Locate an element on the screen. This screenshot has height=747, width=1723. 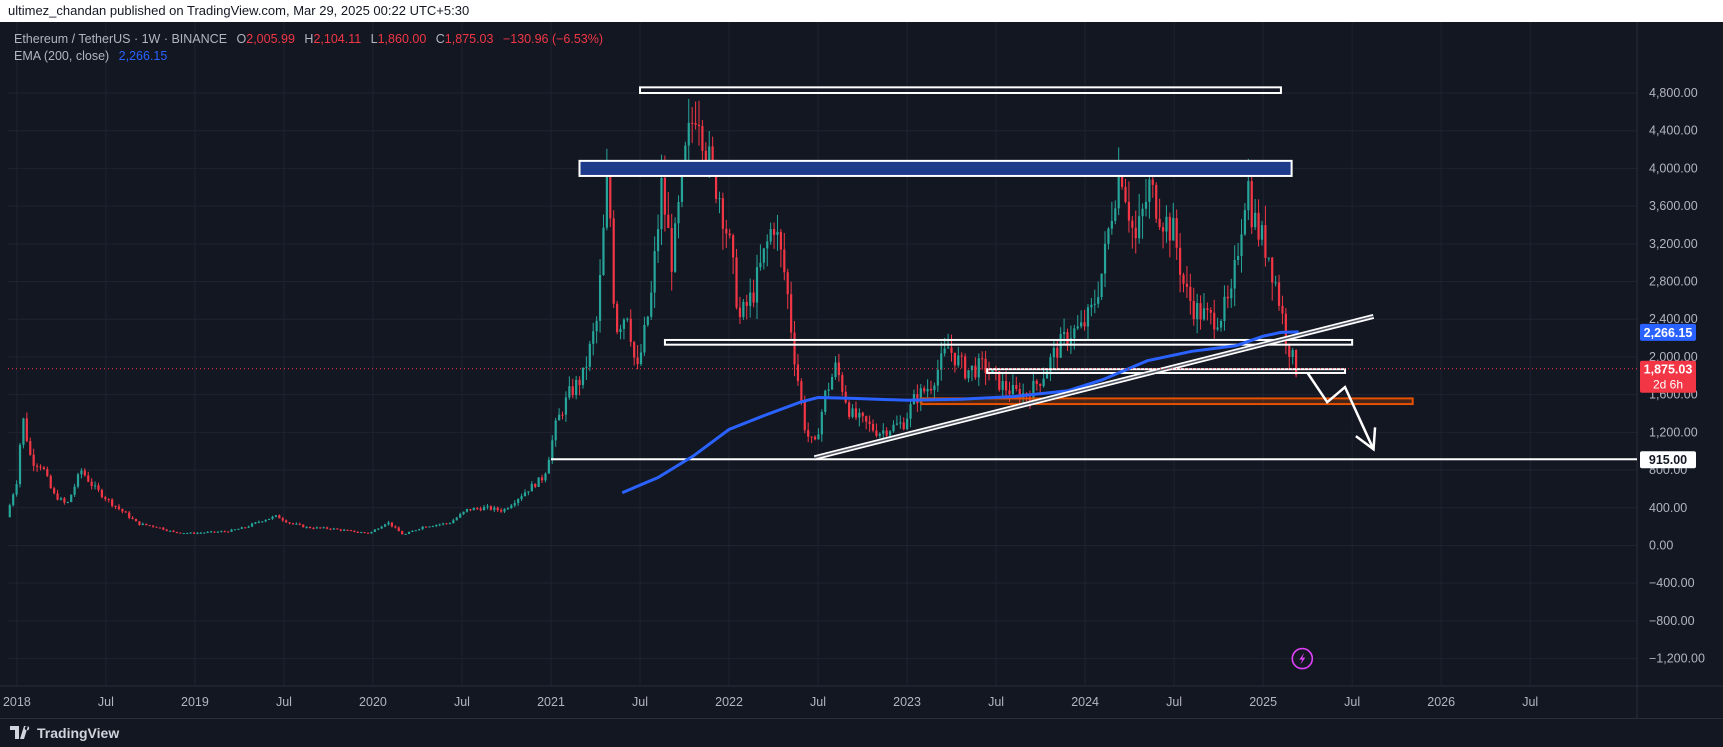
time-tick-label: 2025 is located at coordinates (1263, 702).